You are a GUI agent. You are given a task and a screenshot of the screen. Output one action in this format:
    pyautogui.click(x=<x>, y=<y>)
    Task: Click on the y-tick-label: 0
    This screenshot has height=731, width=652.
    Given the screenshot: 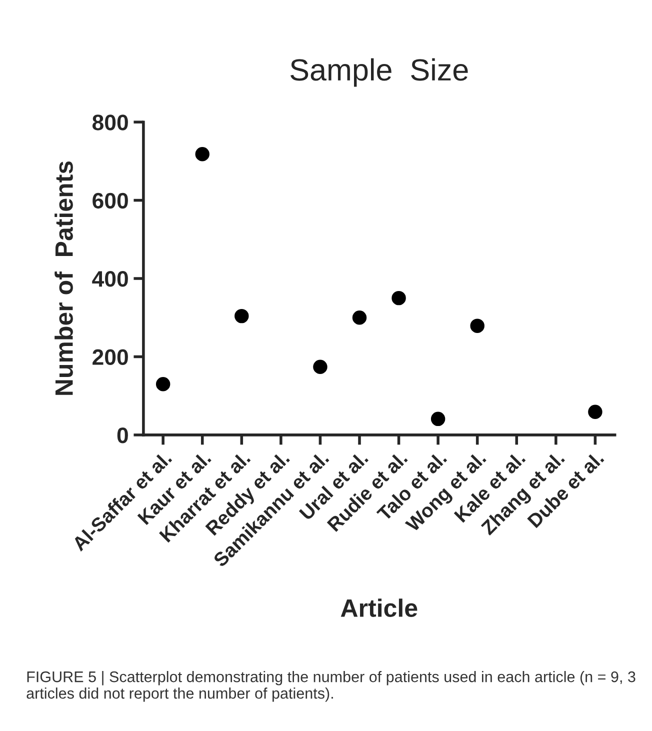 What is the action you would take?
    pyautogui.click(x=122, y=435)
    